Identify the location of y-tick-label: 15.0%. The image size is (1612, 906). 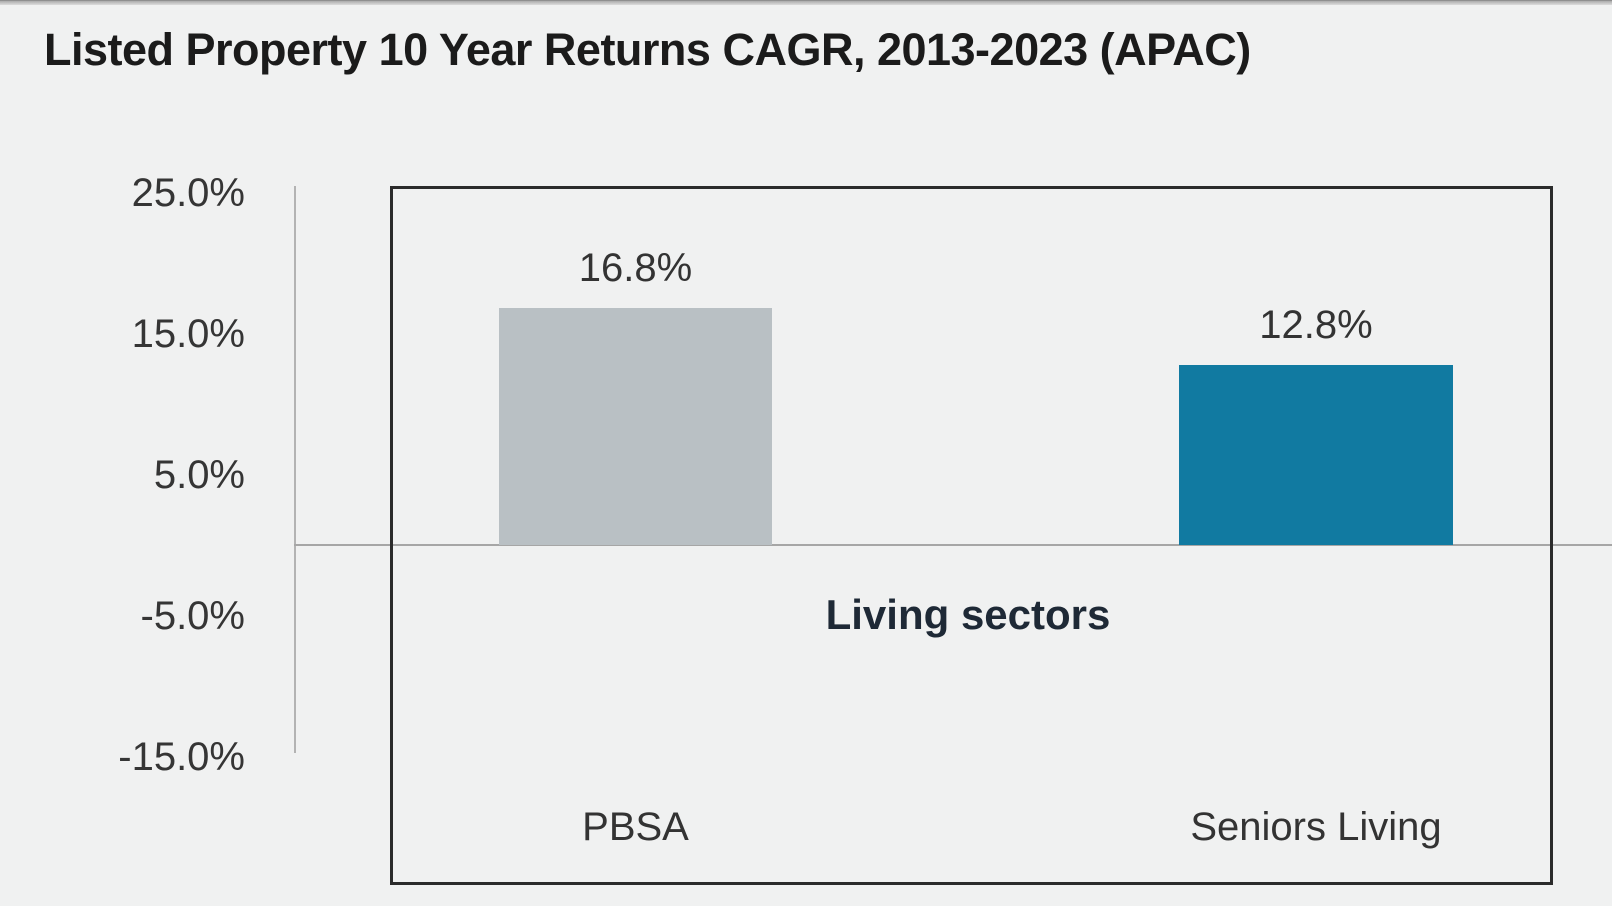
(188, 333).